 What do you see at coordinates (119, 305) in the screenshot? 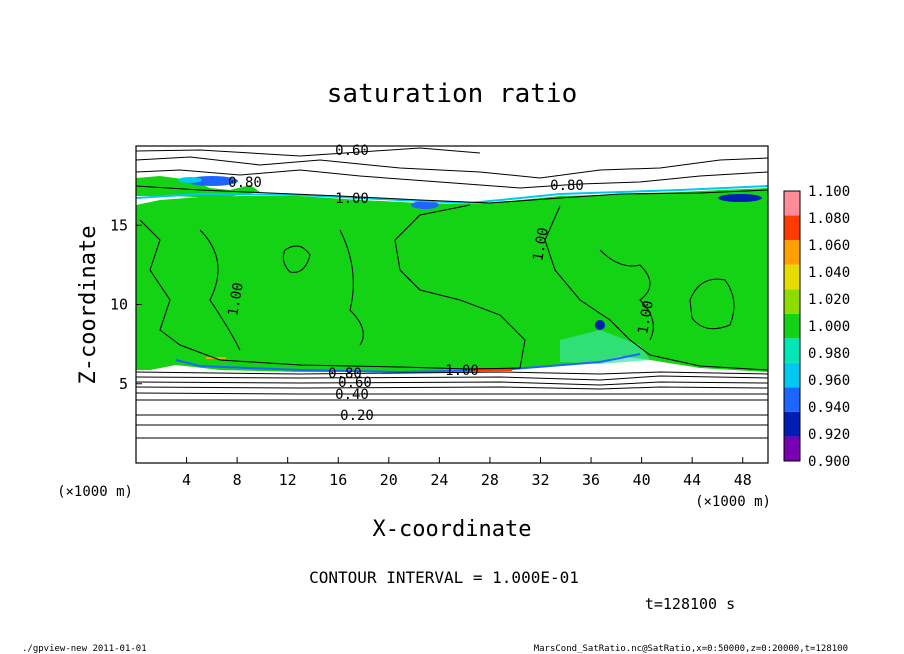
I see `y-tick-label: 10` at bounding box center [119, 305].